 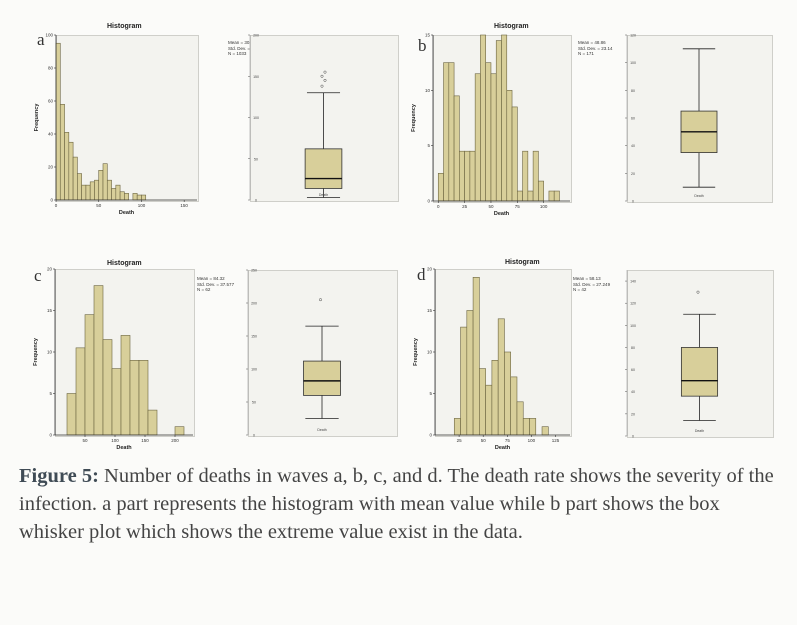 I want to click on y-tick-label: 60, so click(x=51, y=101).